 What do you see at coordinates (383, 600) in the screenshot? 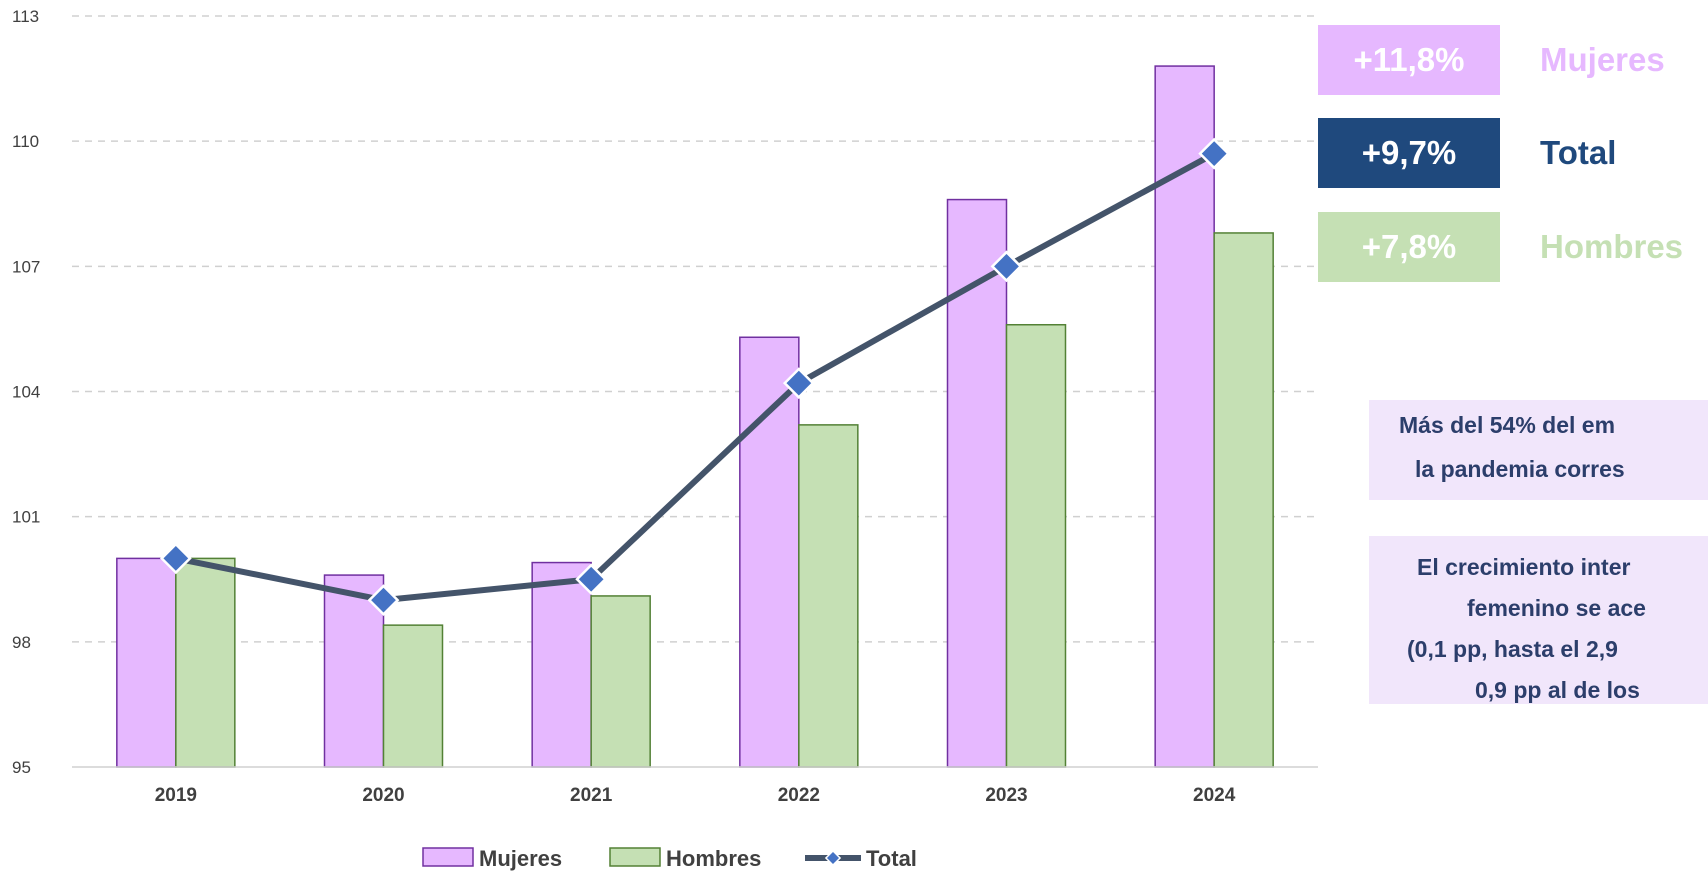
I see `total-marker-2020` at bounding box center [383, 600].